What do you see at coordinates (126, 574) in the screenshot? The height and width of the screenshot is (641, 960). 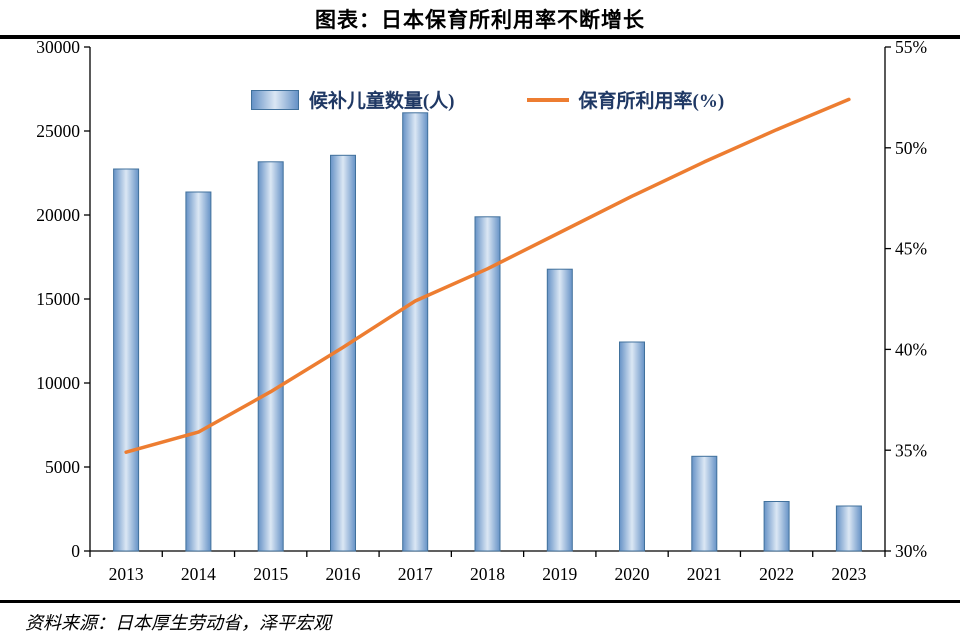 I see `svg-text: 2013` at bounding box center [126, 574].